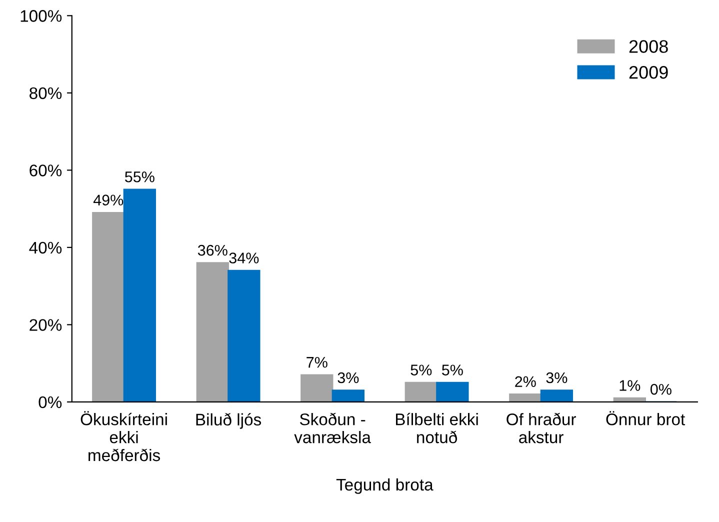 This screenshot has width=719, height=522. What do you see at coordinates (139, 177) in the screenshot?
I see `data-label: 55%` at bounding box center [139, 177].